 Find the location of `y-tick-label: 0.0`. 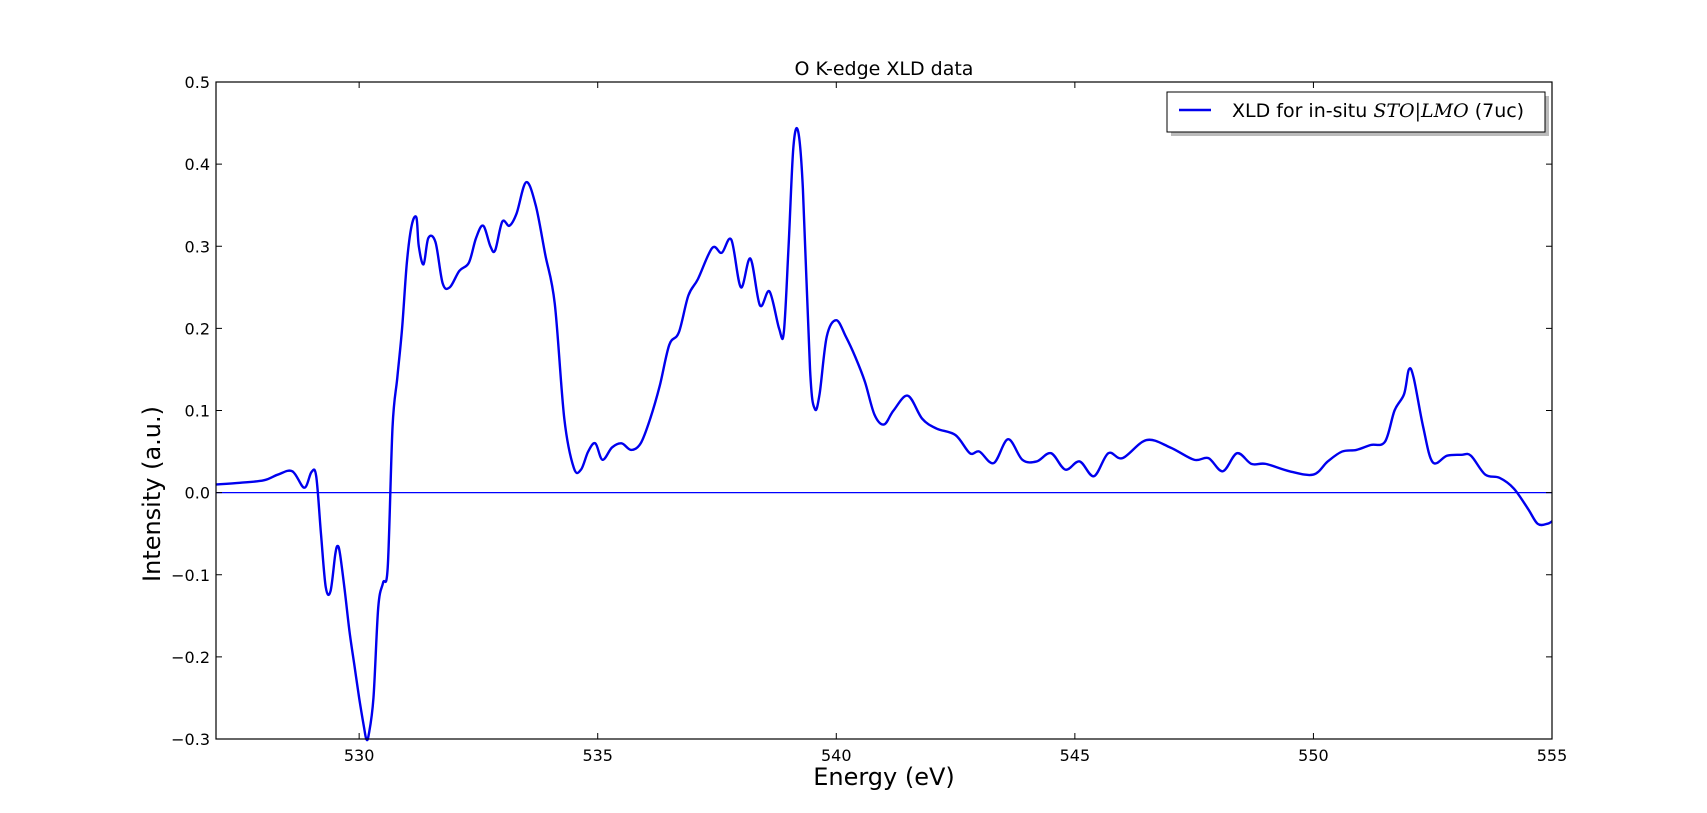

y-tick-label: 0.0 is located at coordinates (197, 493).